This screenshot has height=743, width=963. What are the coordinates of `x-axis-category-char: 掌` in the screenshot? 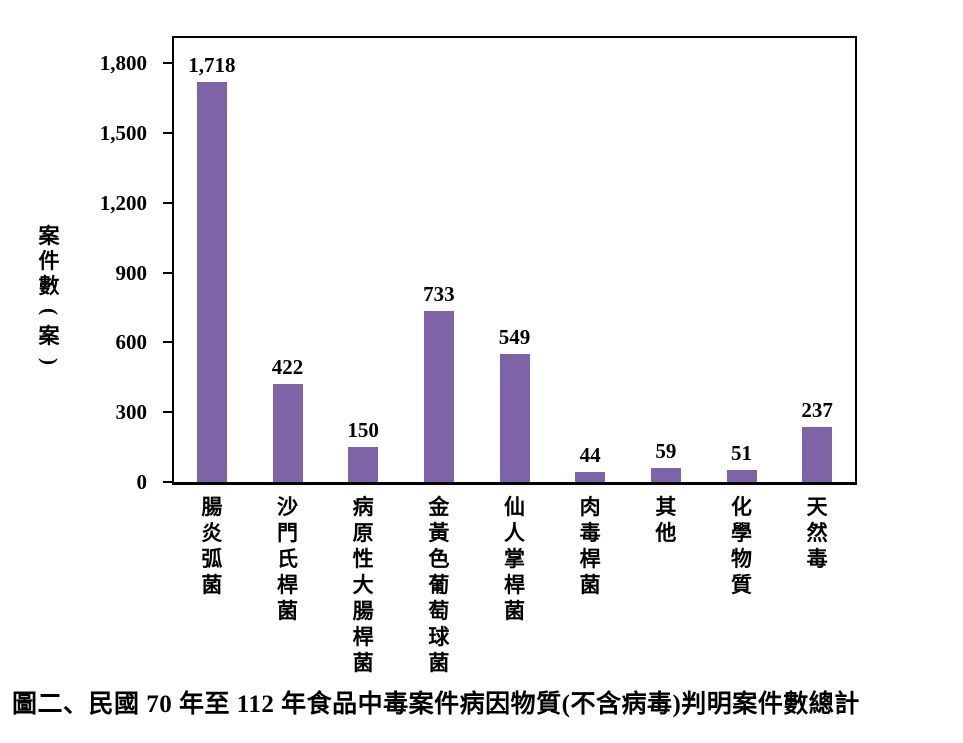 It's located at (514, 559).